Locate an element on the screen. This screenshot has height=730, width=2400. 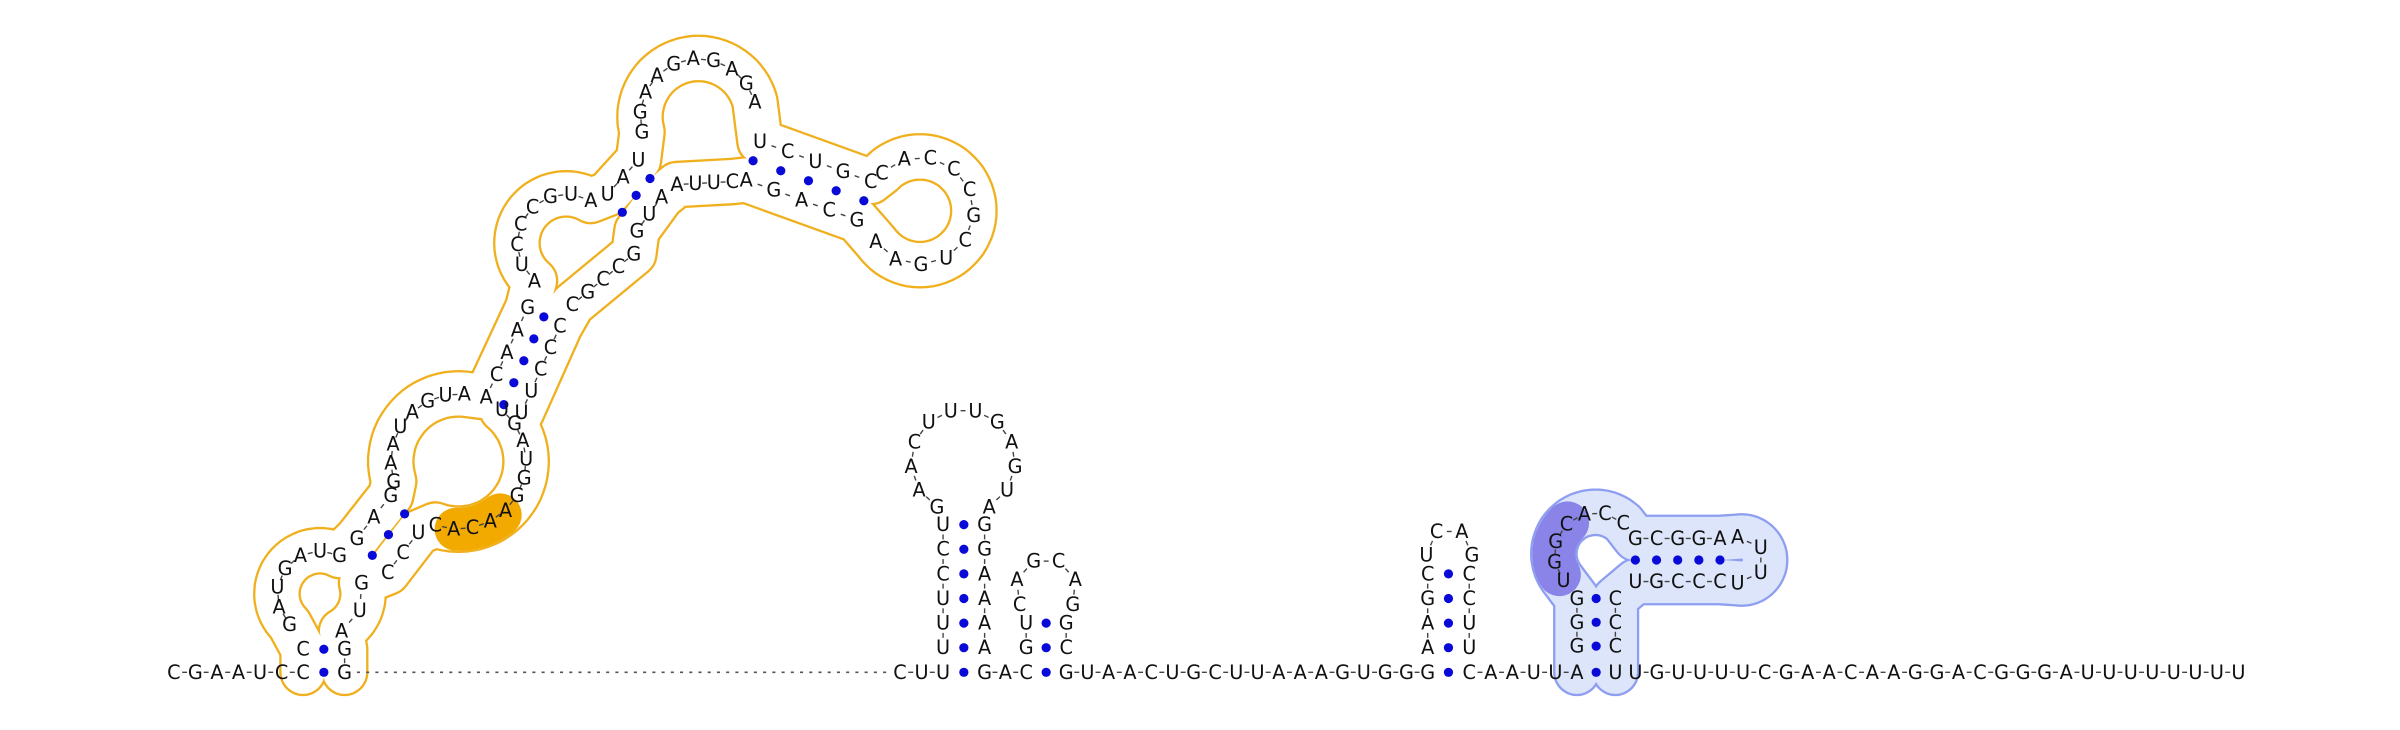
highlight is located at coordinates (1561, 549).